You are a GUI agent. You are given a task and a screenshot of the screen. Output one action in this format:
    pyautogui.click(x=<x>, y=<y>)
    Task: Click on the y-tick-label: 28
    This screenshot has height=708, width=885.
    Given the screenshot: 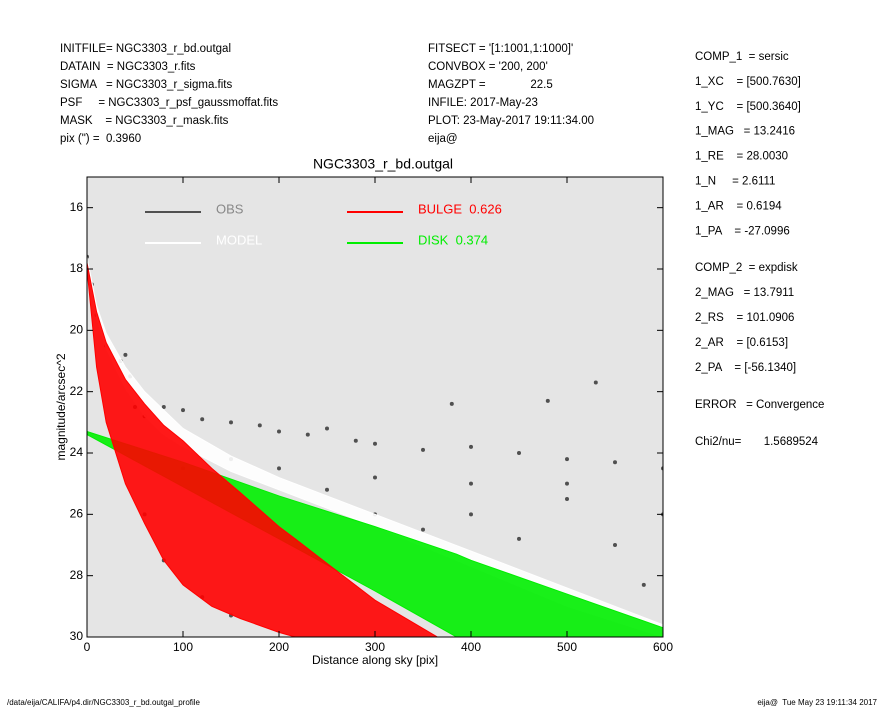 What is the action you would take?
    pyautogui.click(x=77, y=575)
    